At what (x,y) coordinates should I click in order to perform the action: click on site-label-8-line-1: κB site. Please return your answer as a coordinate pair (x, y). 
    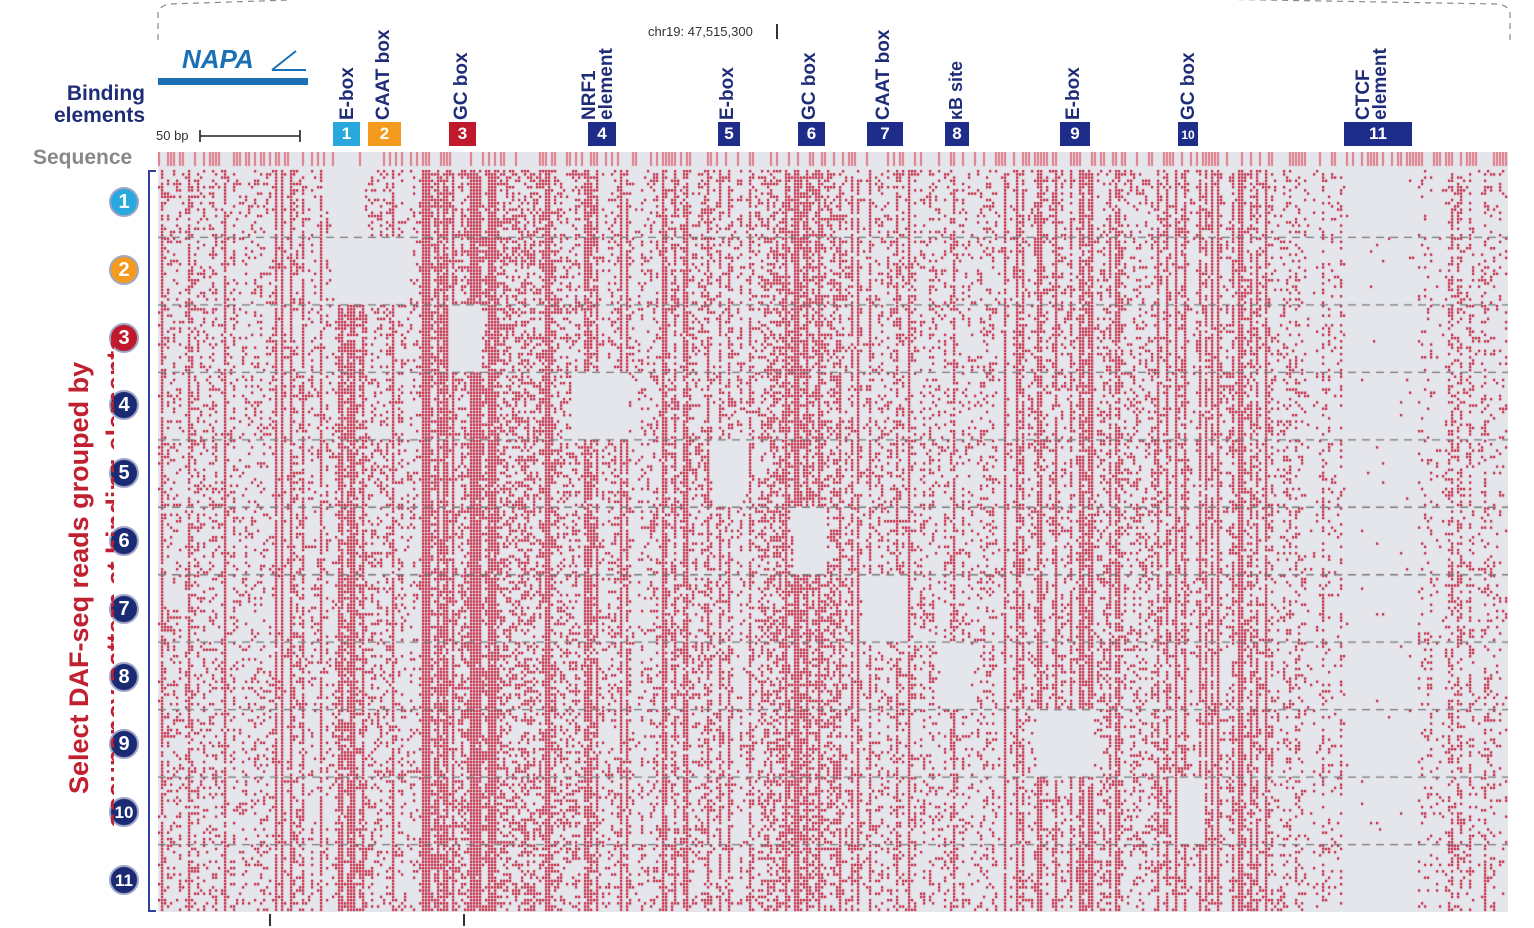
    Looking at the image, I should click on (956, 90).